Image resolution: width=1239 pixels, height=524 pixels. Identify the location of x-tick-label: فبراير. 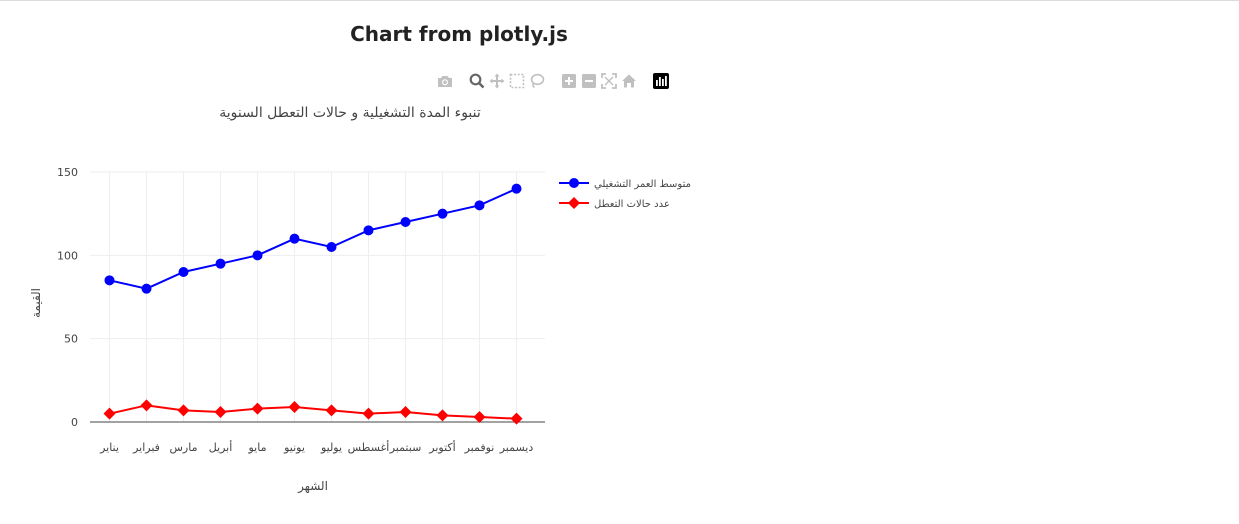
(146, 447).